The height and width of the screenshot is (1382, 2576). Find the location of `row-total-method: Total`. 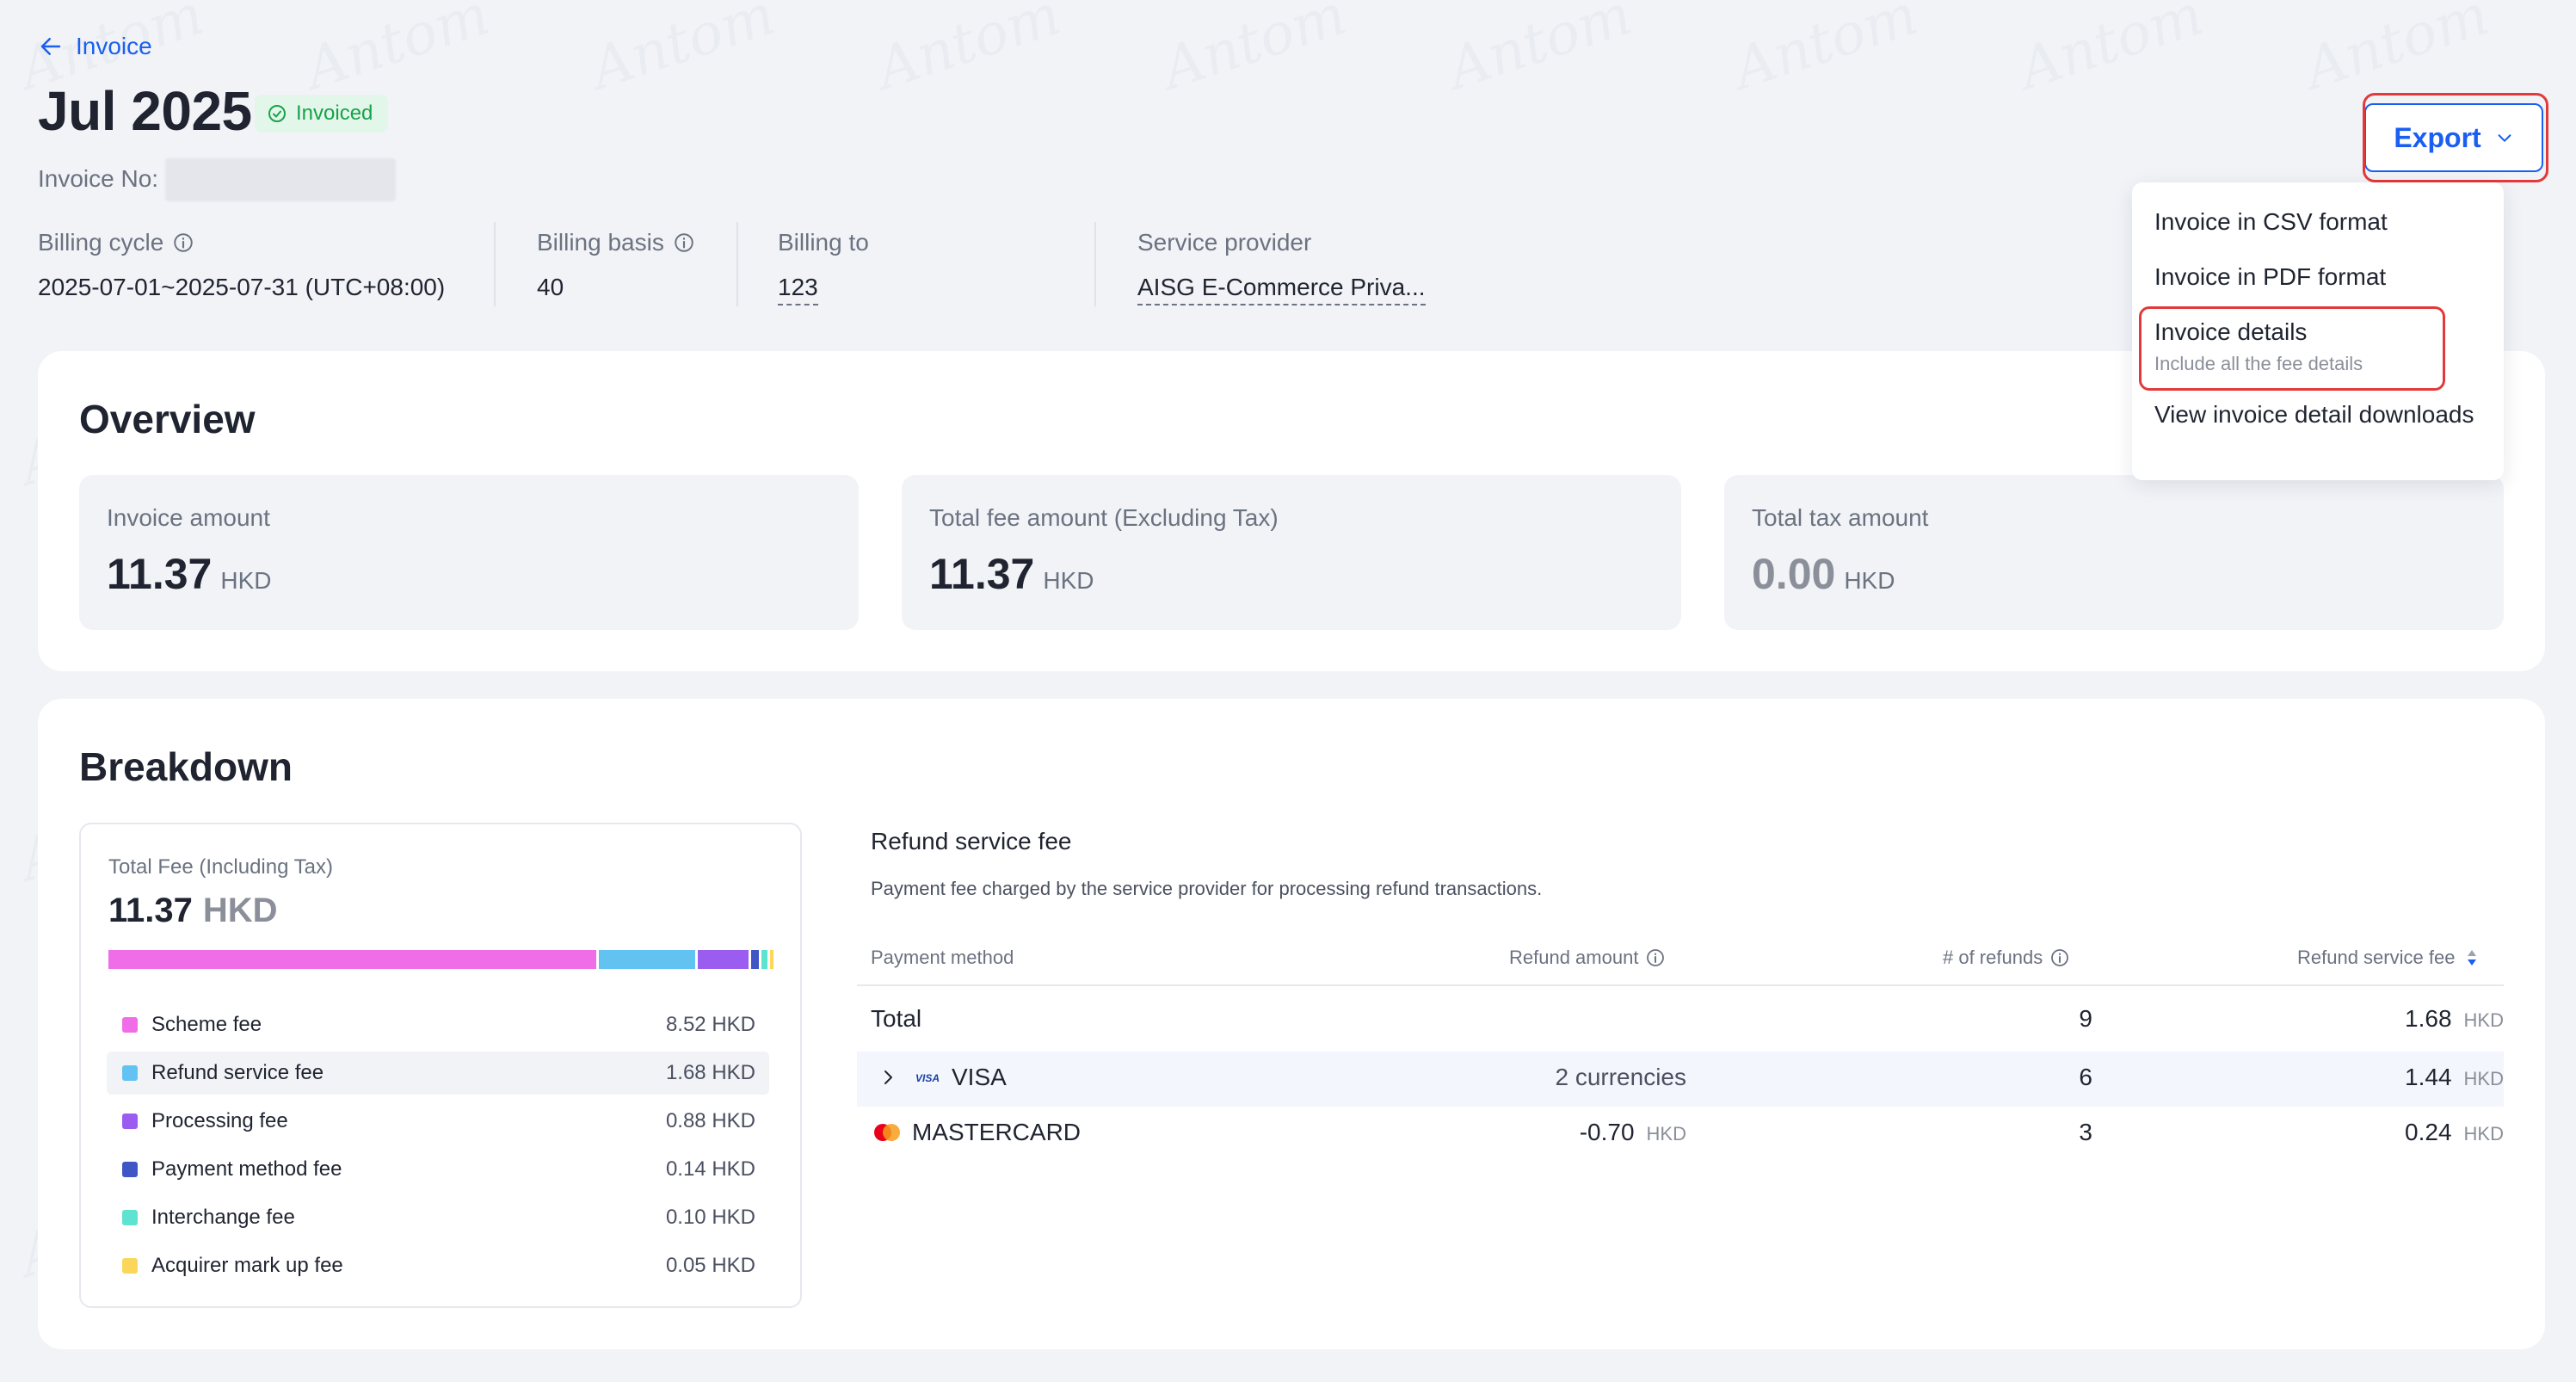

row-total-method: Total is located at coordinates (896, 1018).